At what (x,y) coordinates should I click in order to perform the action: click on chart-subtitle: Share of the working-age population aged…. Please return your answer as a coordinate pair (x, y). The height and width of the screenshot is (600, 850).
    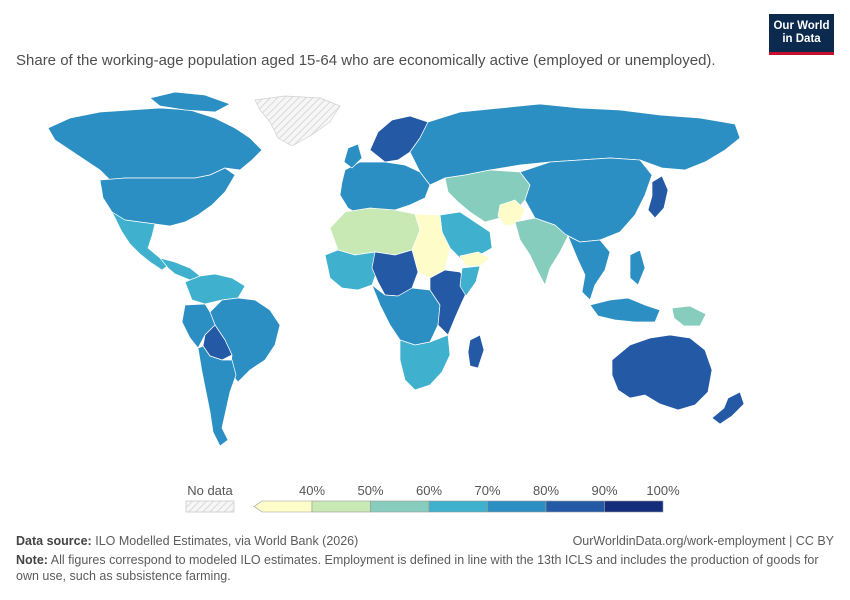
    Looking at the image, I should click on (366, 60).